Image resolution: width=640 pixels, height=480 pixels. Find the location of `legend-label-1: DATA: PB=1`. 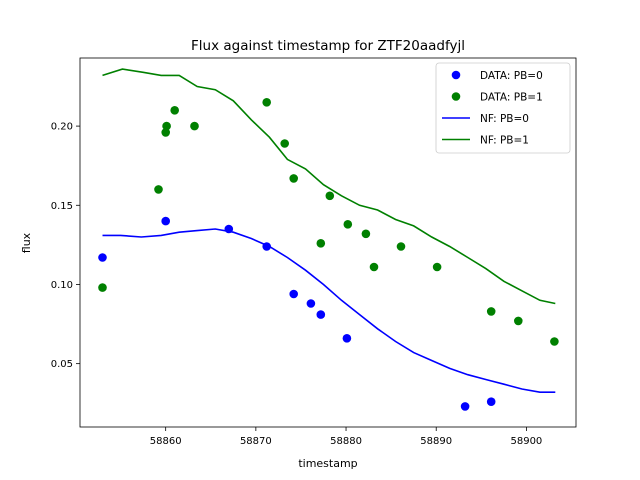

legend-label-1: DATA: PB=1 is located at coordinates (511, 98).